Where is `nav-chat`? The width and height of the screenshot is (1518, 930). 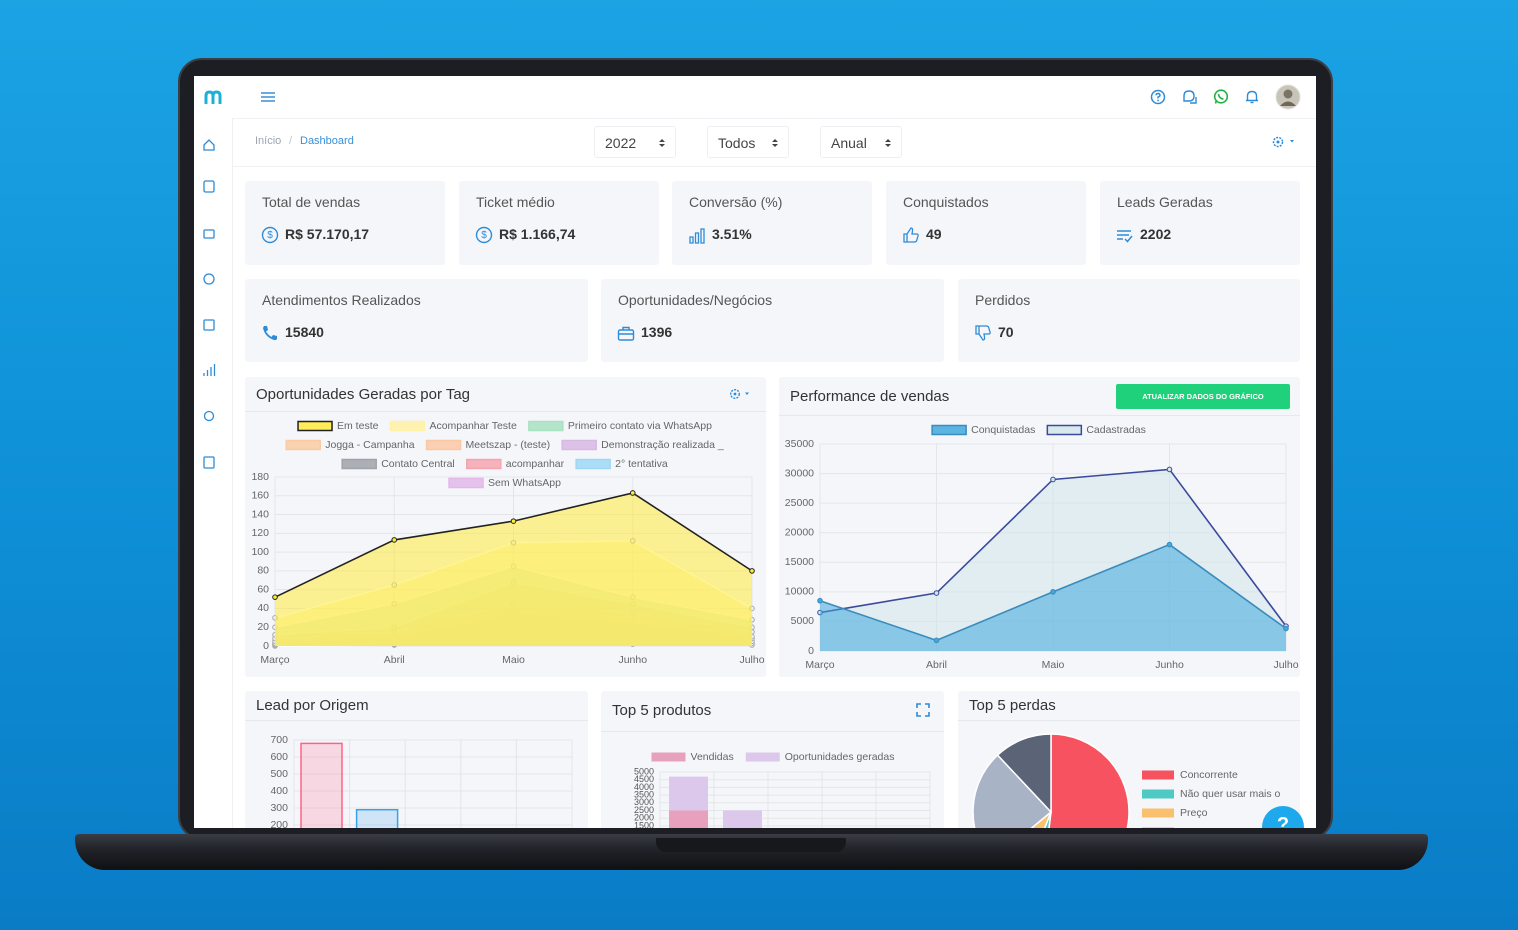 nav-chat is located at coordinates (209, 279).